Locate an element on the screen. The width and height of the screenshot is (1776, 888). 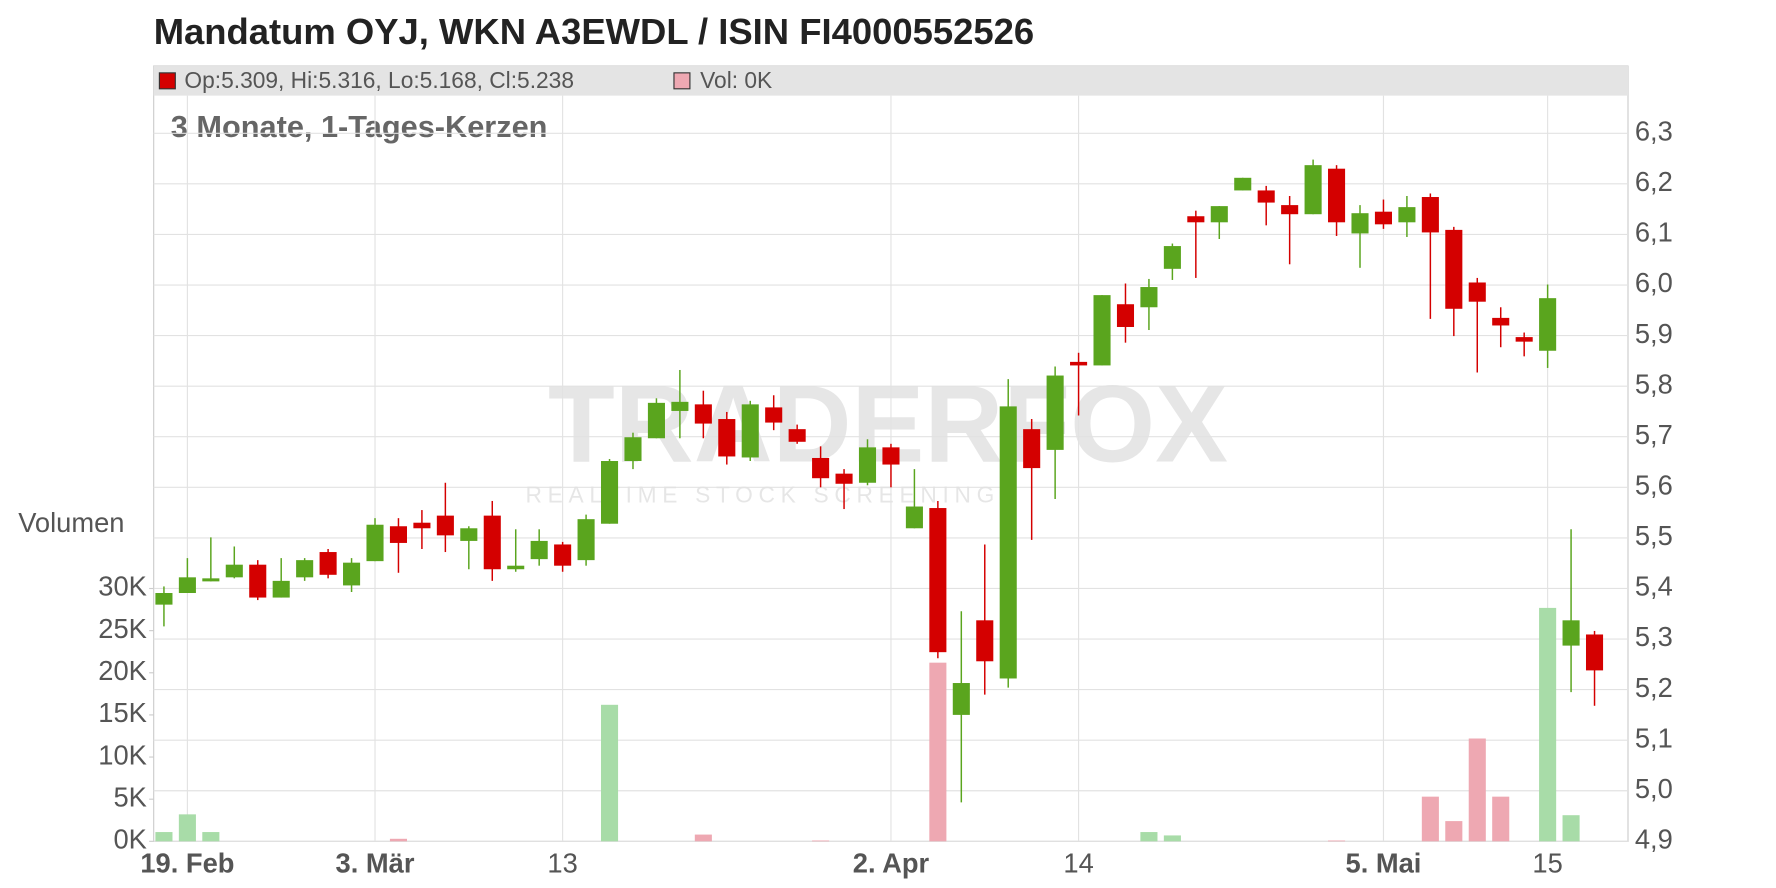
y-tick-label: 6,0 is located at coordinates (1654, 282).